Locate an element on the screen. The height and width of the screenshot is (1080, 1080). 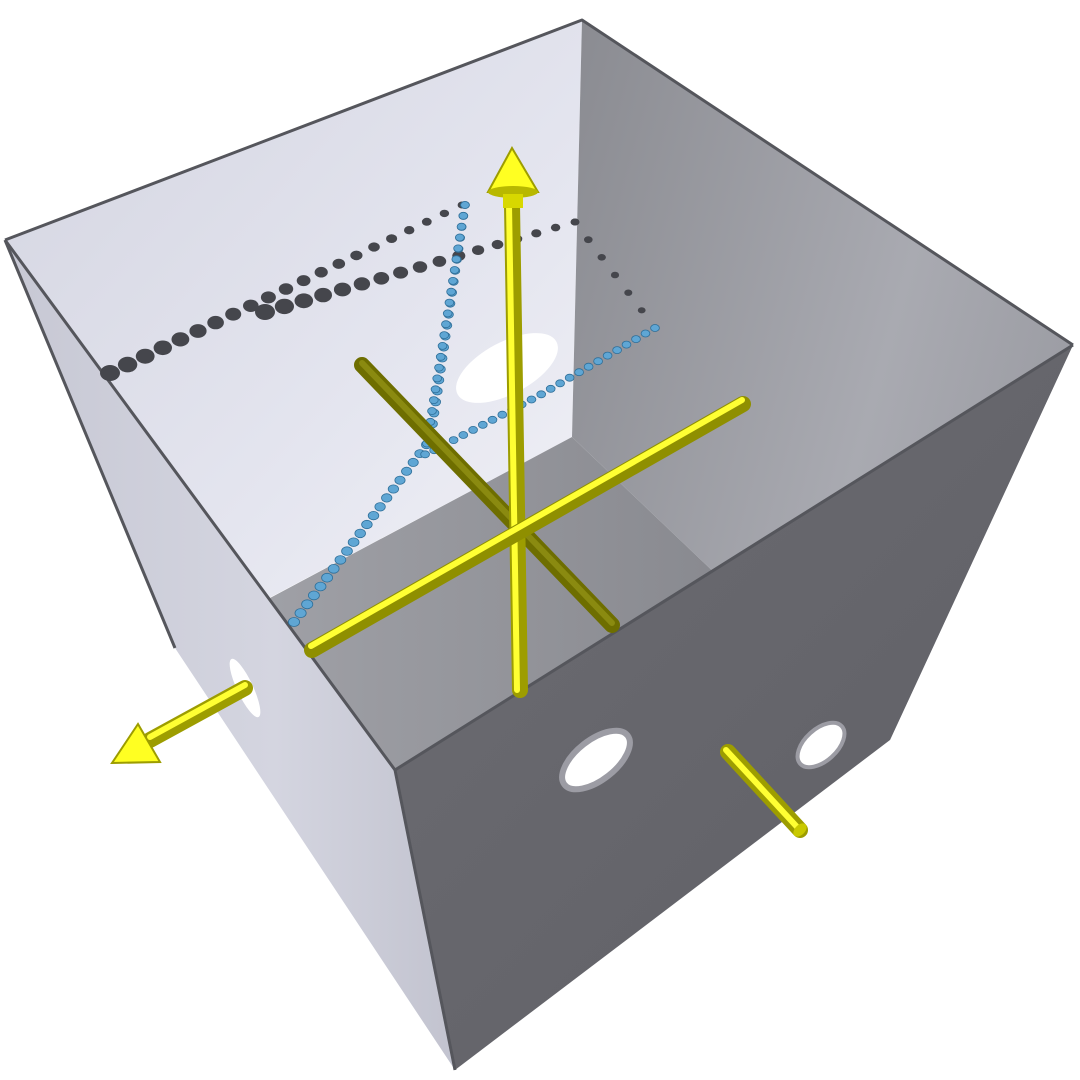
arrow-left-icon is located at coordinates (136, 743).